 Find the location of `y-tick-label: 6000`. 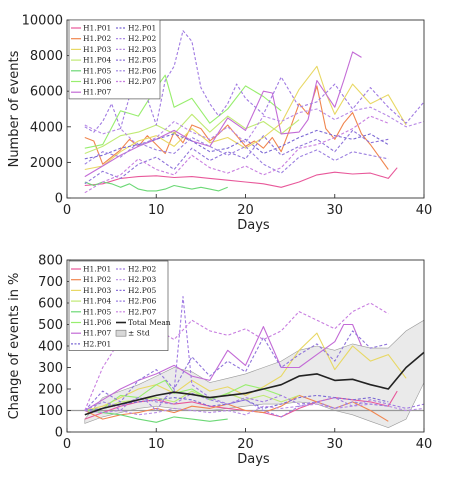

y-tick-label: 6000 is located at coordinates (46, 92).